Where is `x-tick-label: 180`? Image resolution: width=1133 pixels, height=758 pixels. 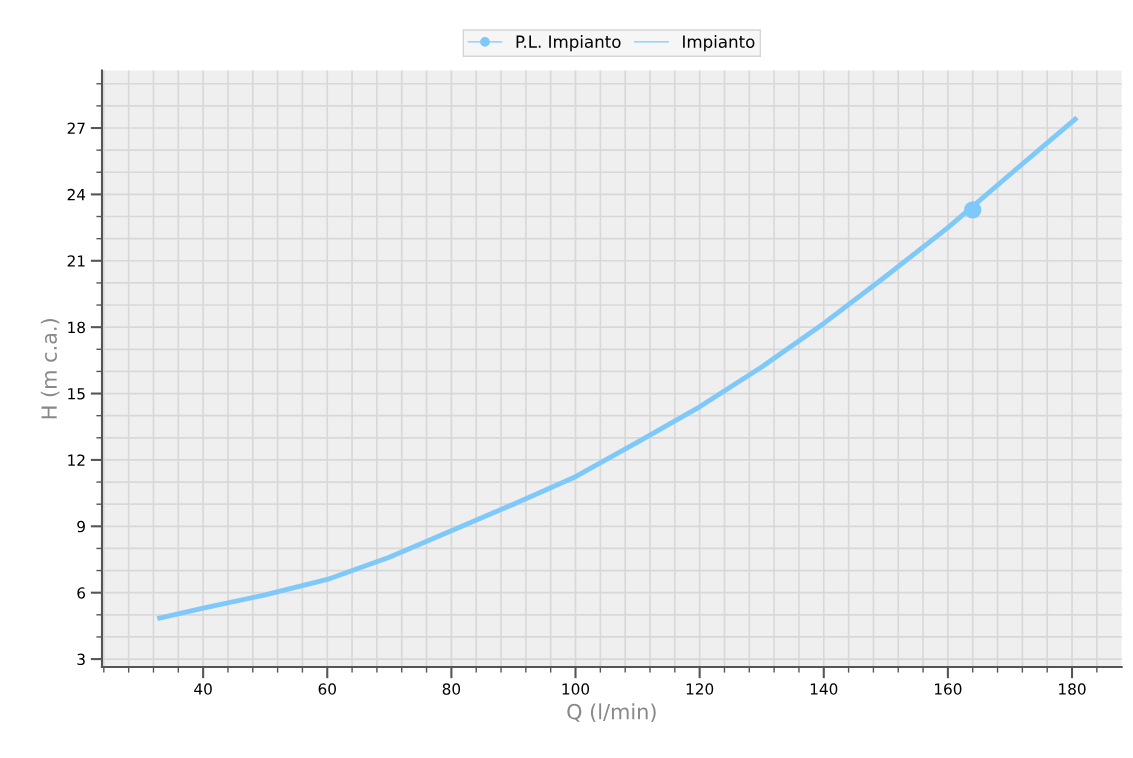
x-tick-label: 180 is located at coordinates (1072, 689).